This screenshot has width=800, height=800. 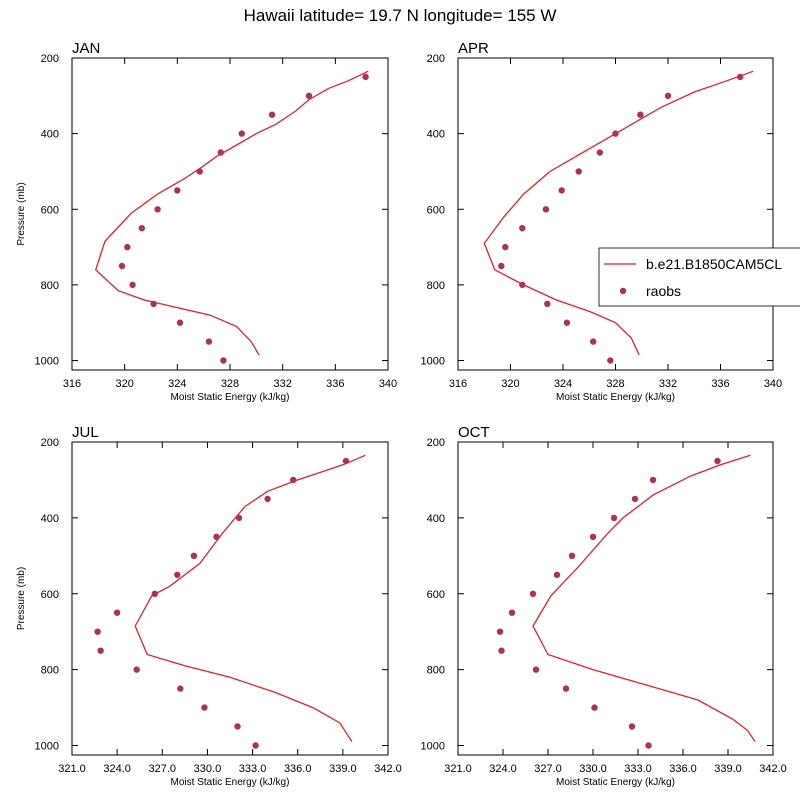 What do you see at coordinates (644, 598) in the screenshot?
I see `model-series-line-oct` at bounding box center [644, 598].